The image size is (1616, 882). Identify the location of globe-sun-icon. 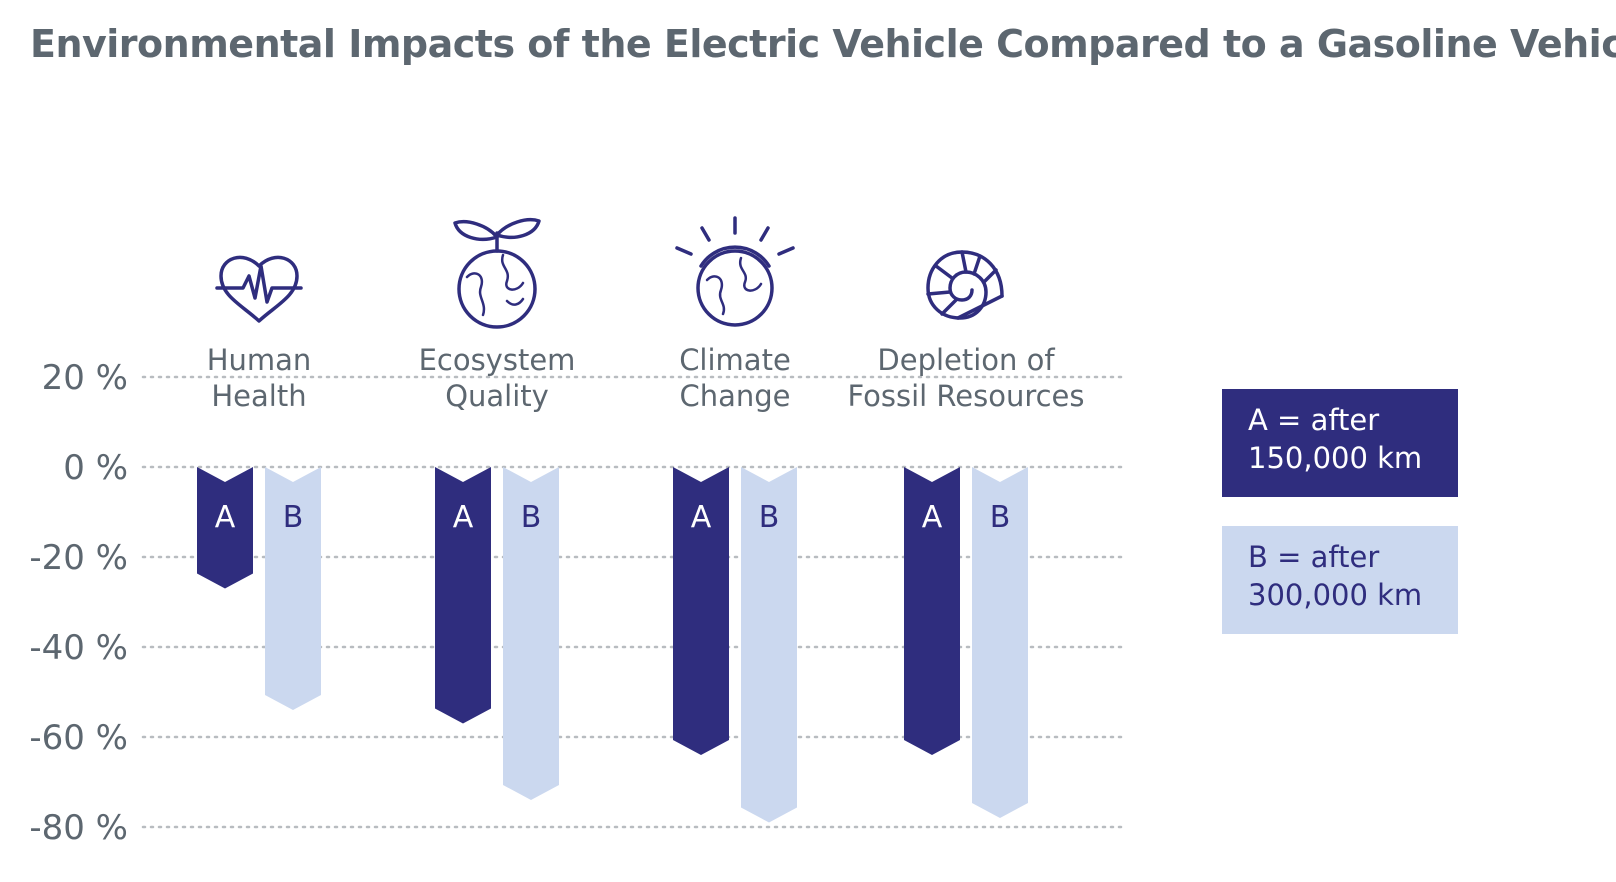
(735, 271).